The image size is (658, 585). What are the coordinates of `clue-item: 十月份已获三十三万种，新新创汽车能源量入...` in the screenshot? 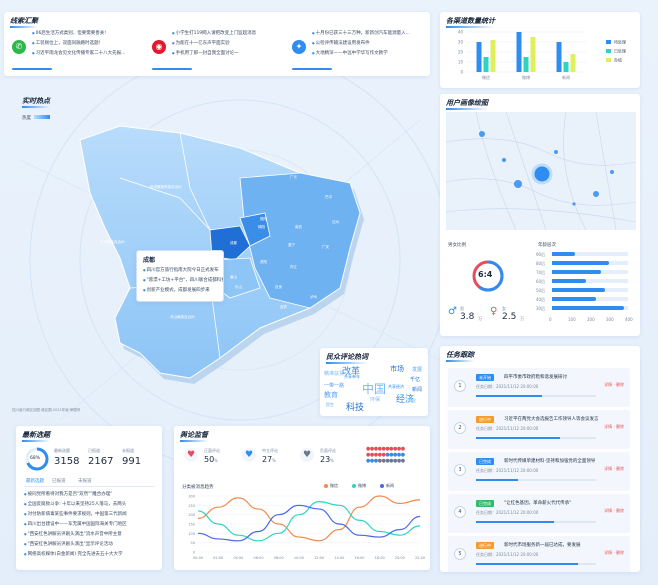 It's located at (370, 33).